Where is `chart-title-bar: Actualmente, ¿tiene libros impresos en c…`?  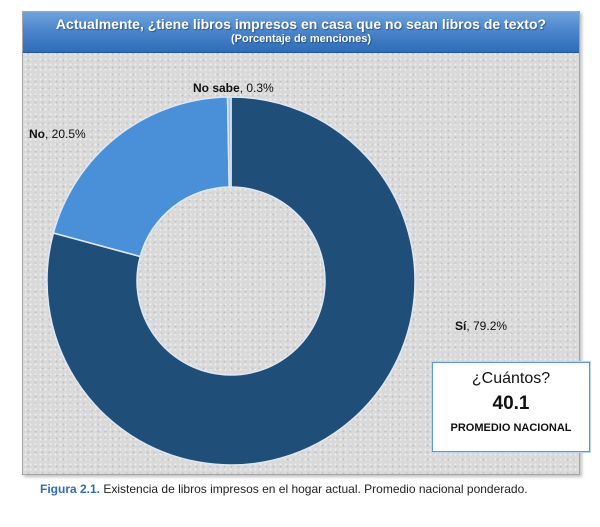
chart-title-bar: Actualmente, ¿tiene libros impresos en c… is located at coordinates (301, 32).